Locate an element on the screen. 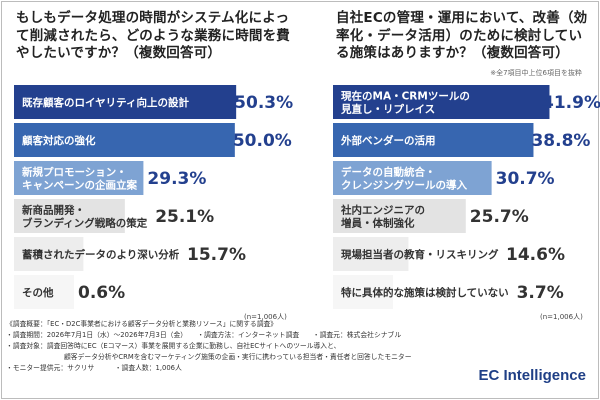 The width and height of the screenshot is (600, 400). bar-group: 顧客対応の強化 50.0% is located at coordinates (153, 140).